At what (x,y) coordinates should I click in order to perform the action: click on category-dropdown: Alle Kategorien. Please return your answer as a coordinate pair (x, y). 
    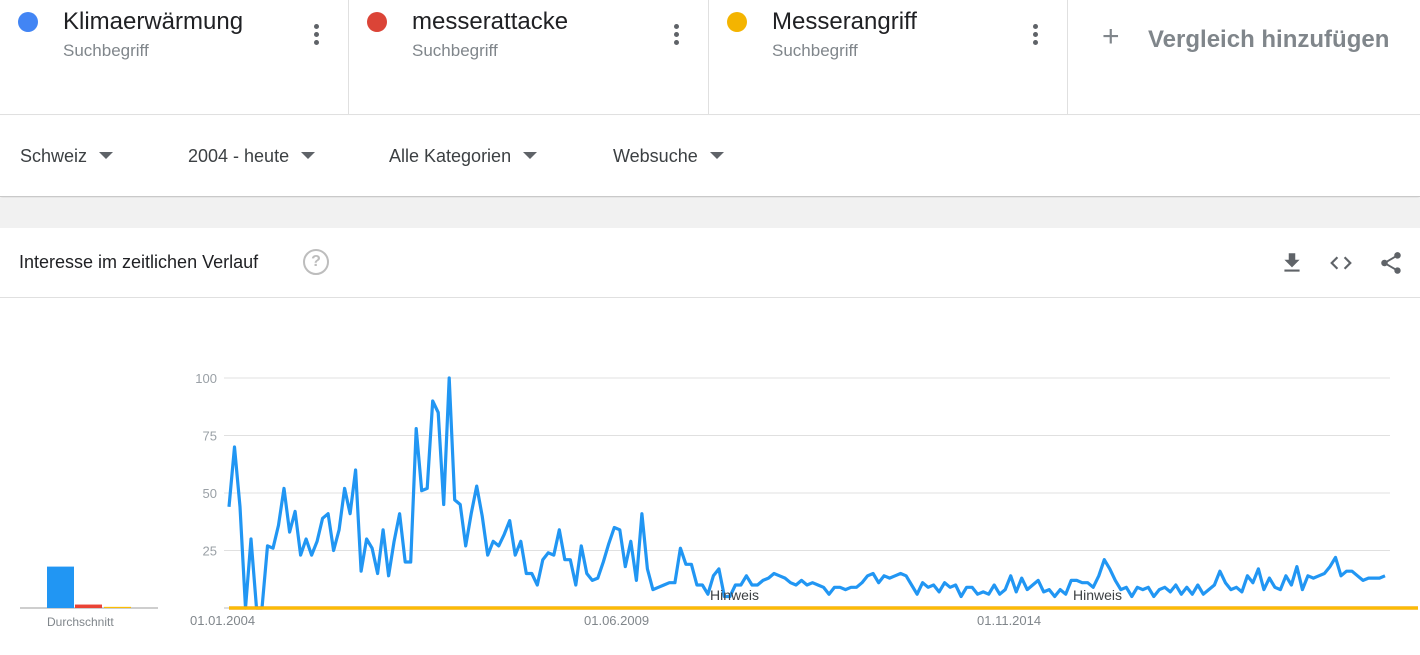
    Looking at the image, I should click on (463, 156).